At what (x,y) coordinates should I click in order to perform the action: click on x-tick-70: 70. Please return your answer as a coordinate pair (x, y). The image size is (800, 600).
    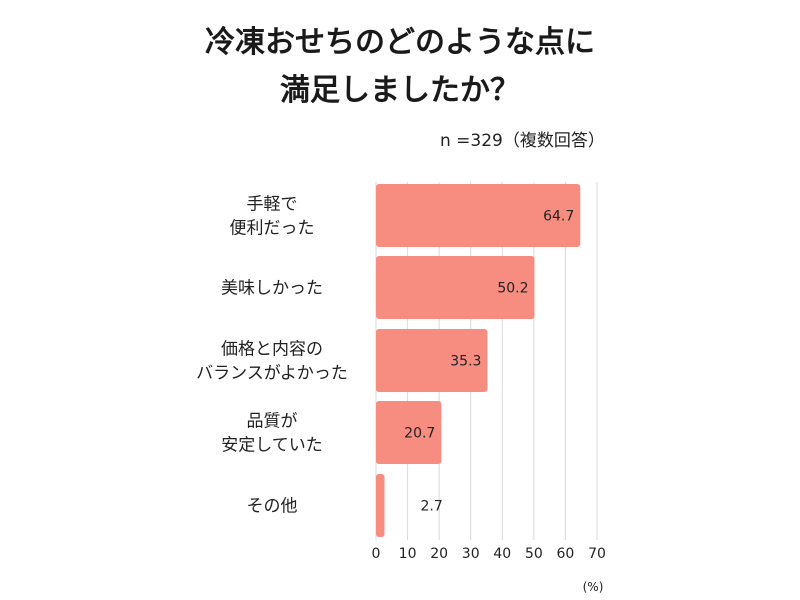
    Looking at the image, I should click on (597, 554).